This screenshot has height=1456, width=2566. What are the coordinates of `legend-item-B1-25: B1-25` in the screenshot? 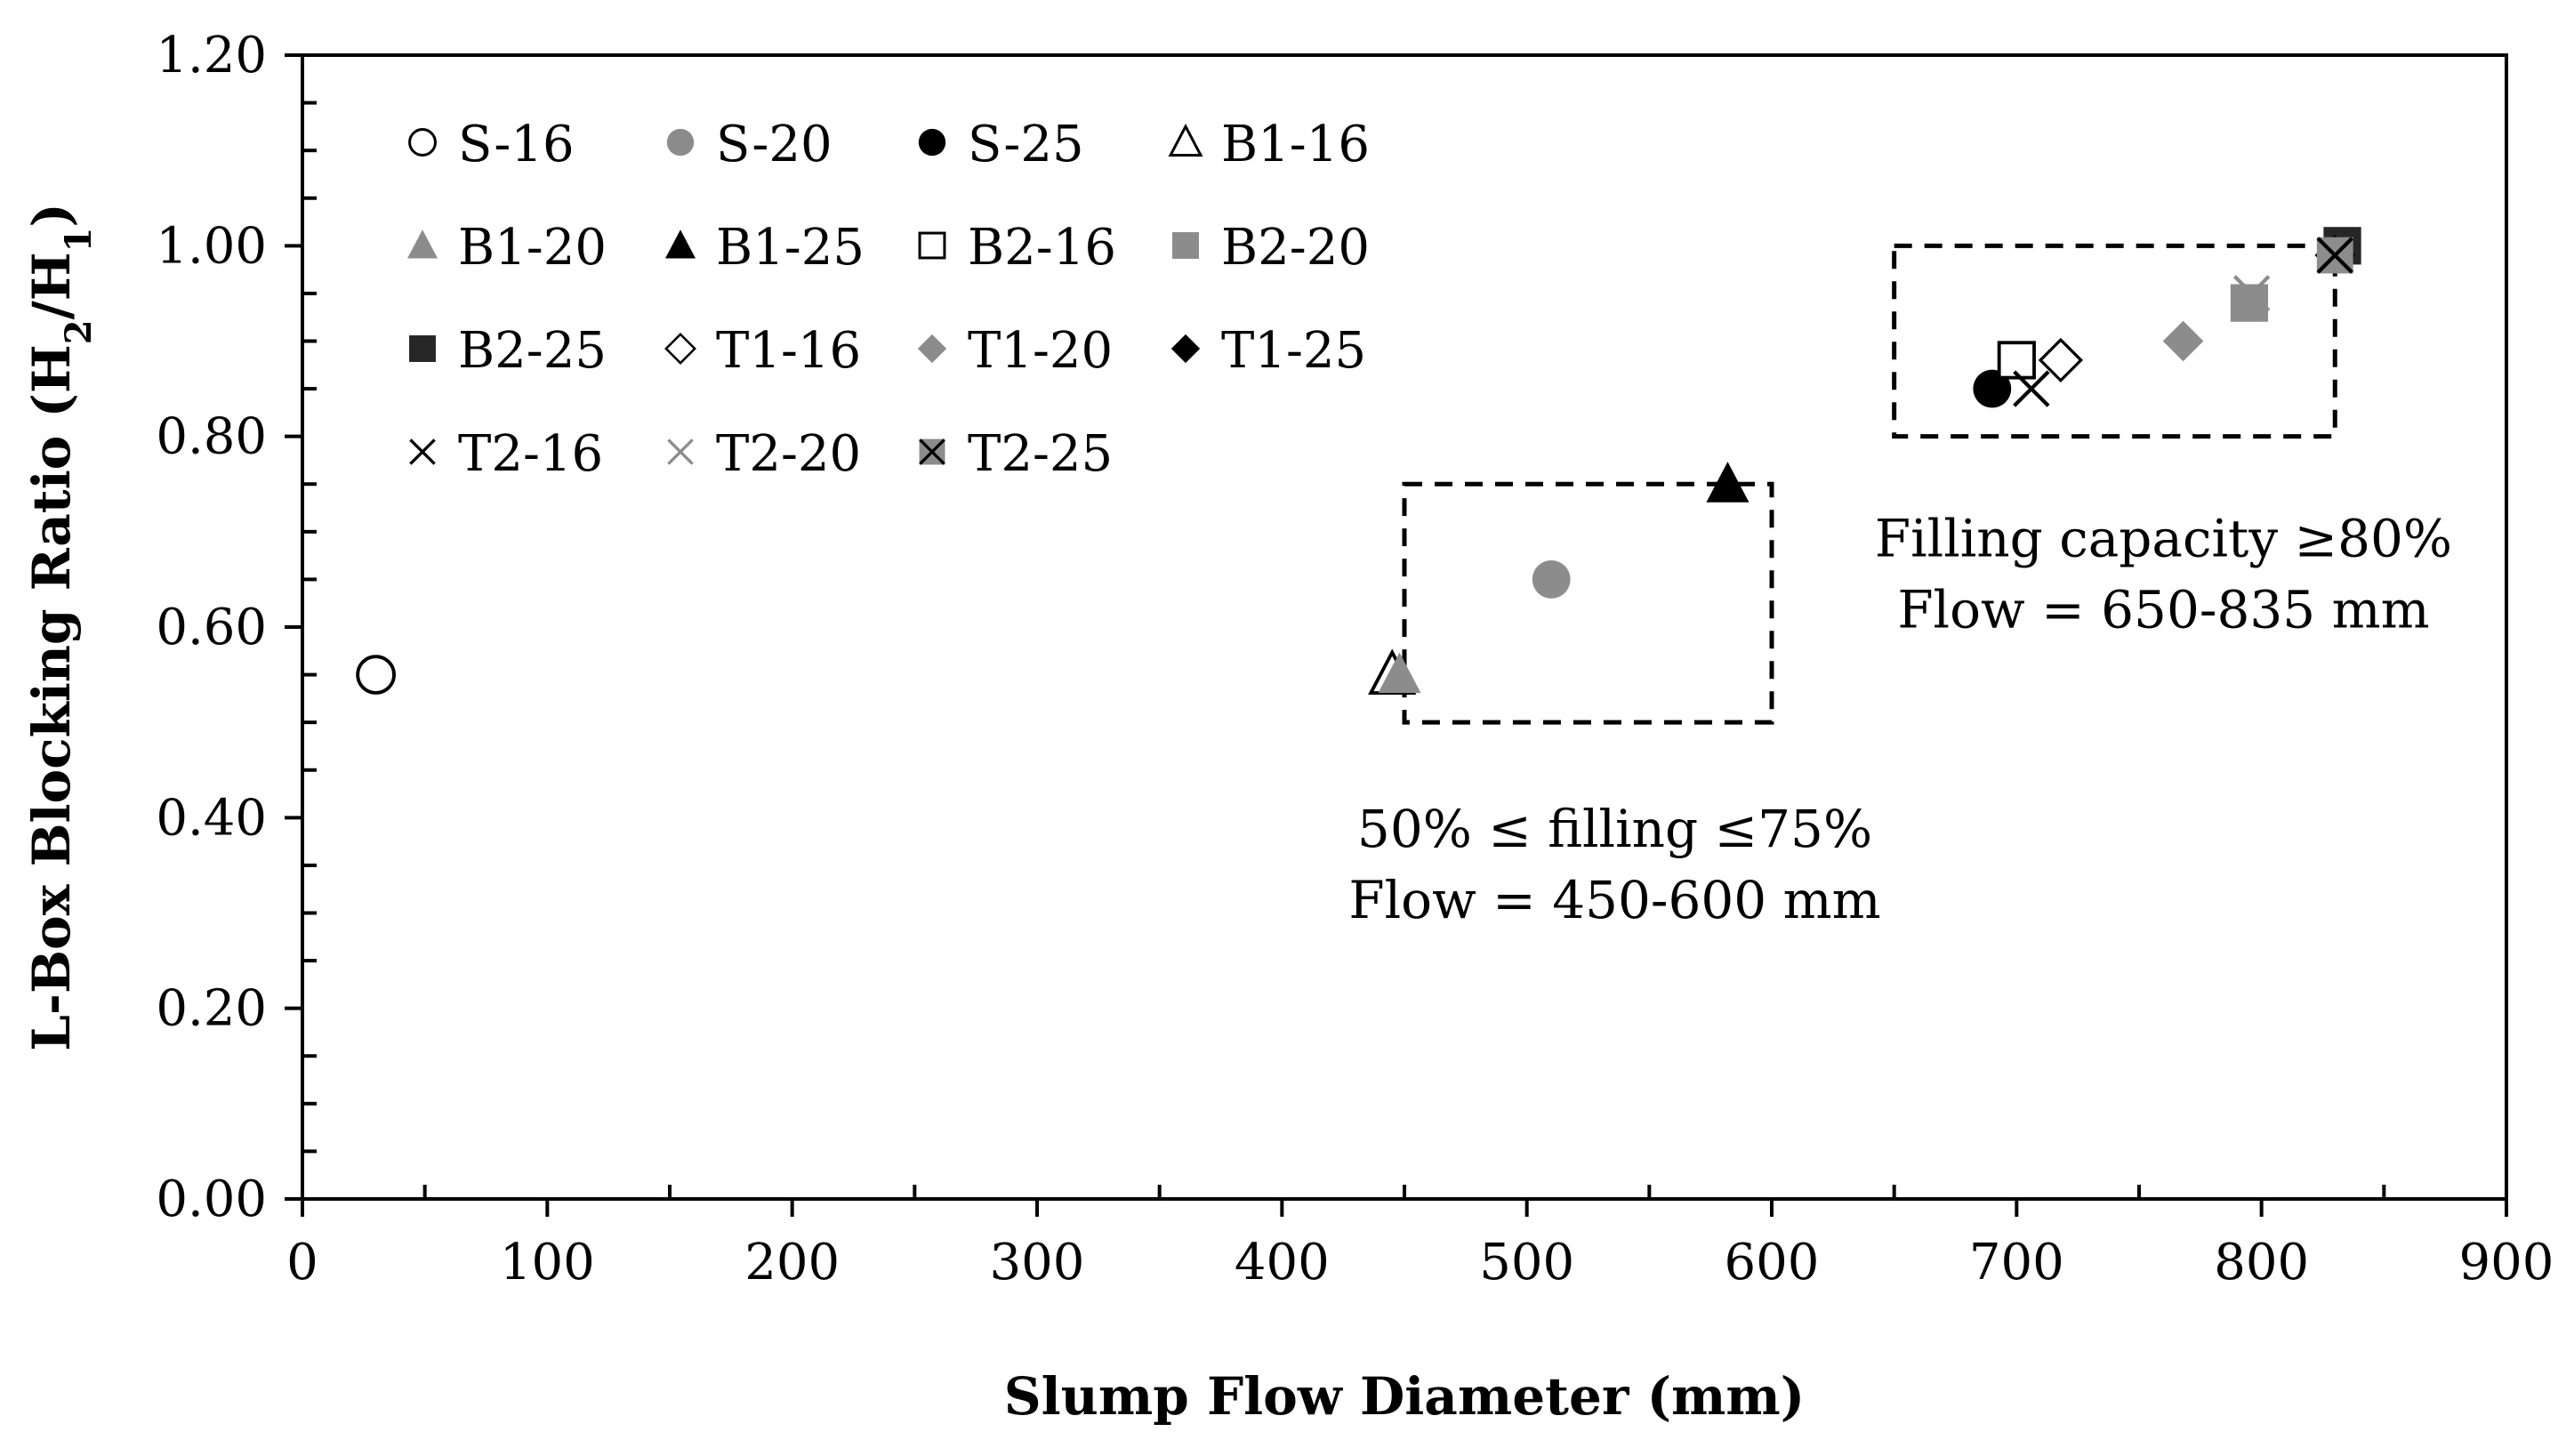 It's located at (765, 248).